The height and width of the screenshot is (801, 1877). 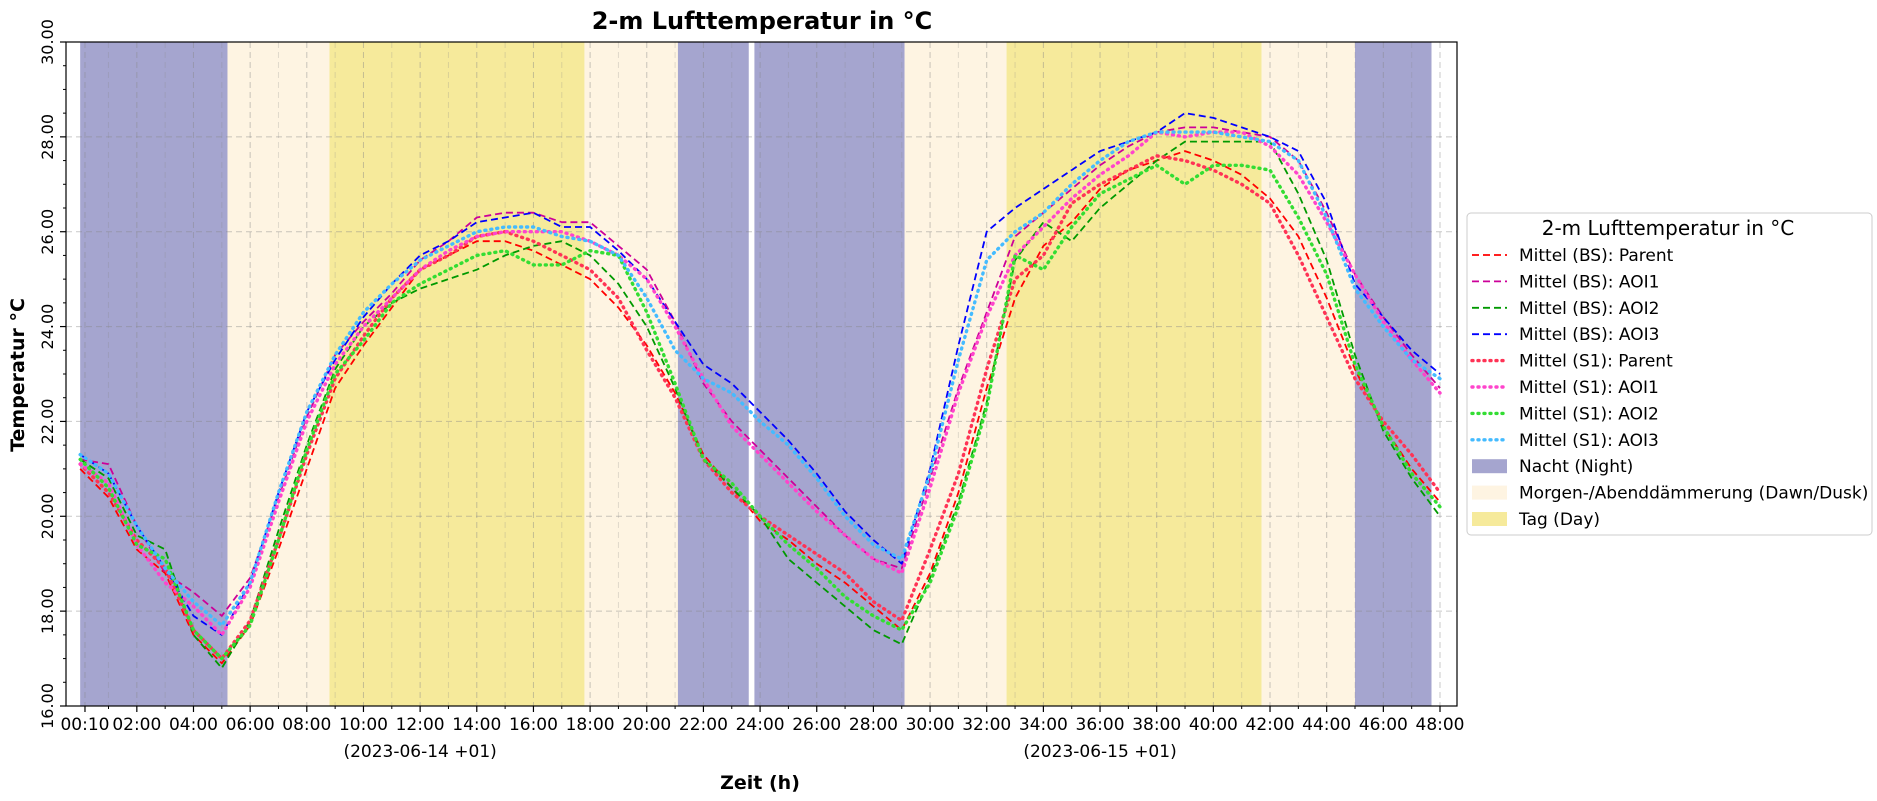 I want to click on y-axis-ticks: 16.00 18.00 20.00 22.00 24.00 26.00 28.00 30.00, so click(x=52, y=374).